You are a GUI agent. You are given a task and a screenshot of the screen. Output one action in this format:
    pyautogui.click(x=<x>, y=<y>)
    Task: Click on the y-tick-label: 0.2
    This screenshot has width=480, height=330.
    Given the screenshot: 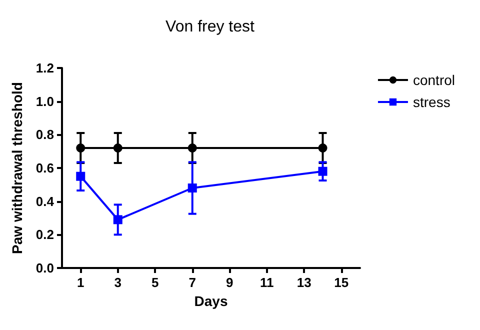 What is the action you would take?
    pyautogui.click(x=45, y=234)
    